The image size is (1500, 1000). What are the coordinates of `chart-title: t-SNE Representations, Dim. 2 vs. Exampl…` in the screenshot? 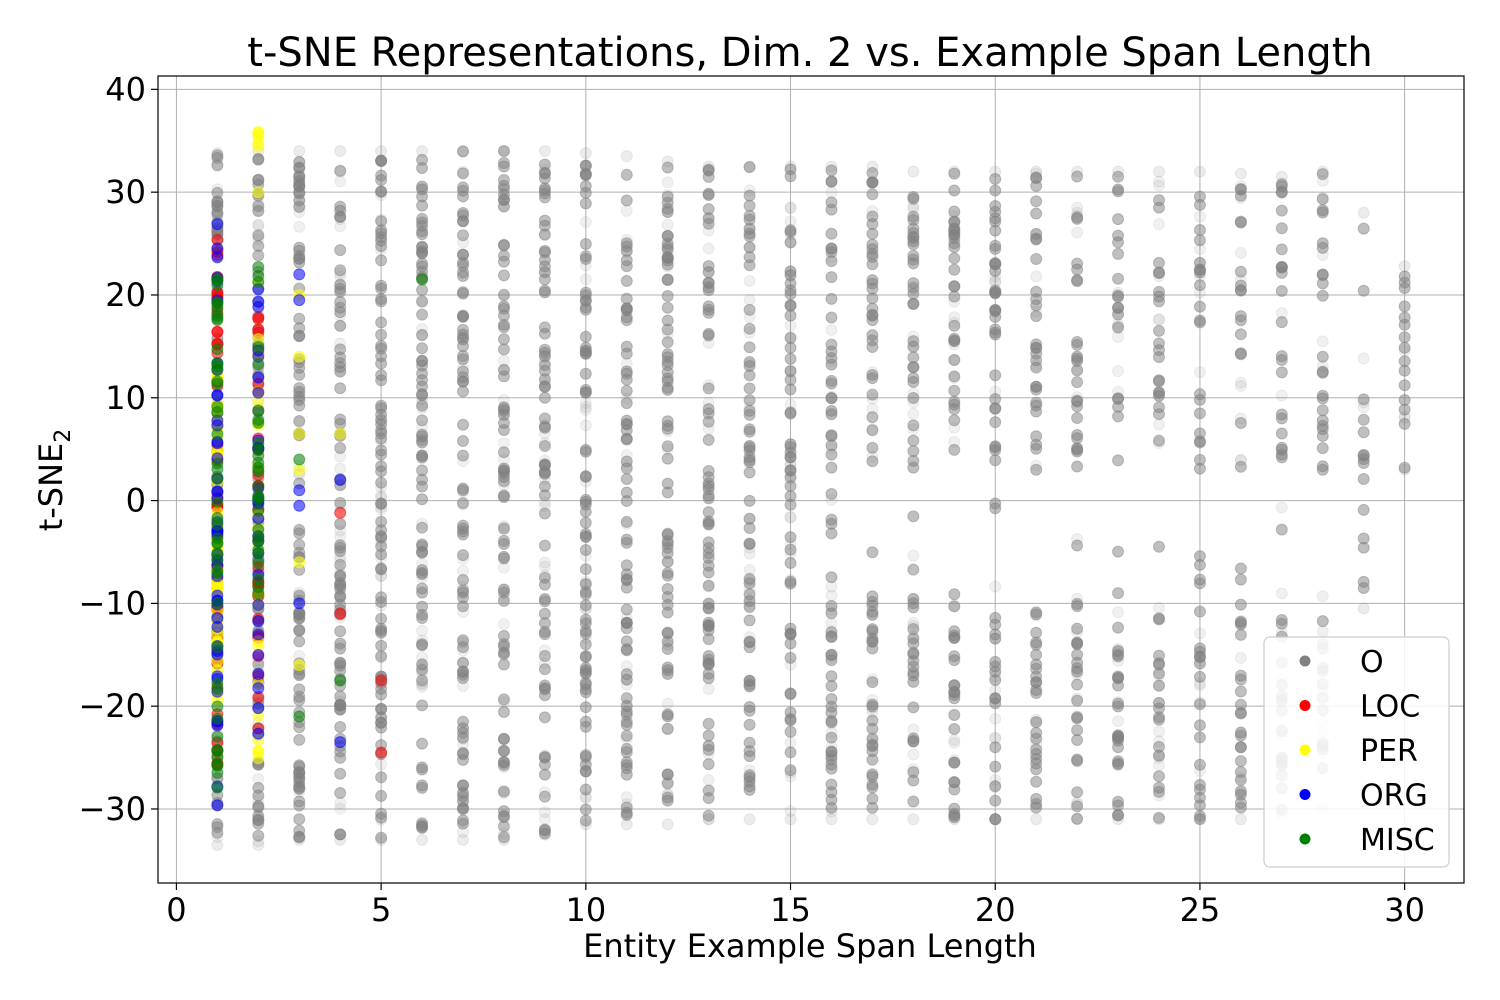 It's located at (809, 53).